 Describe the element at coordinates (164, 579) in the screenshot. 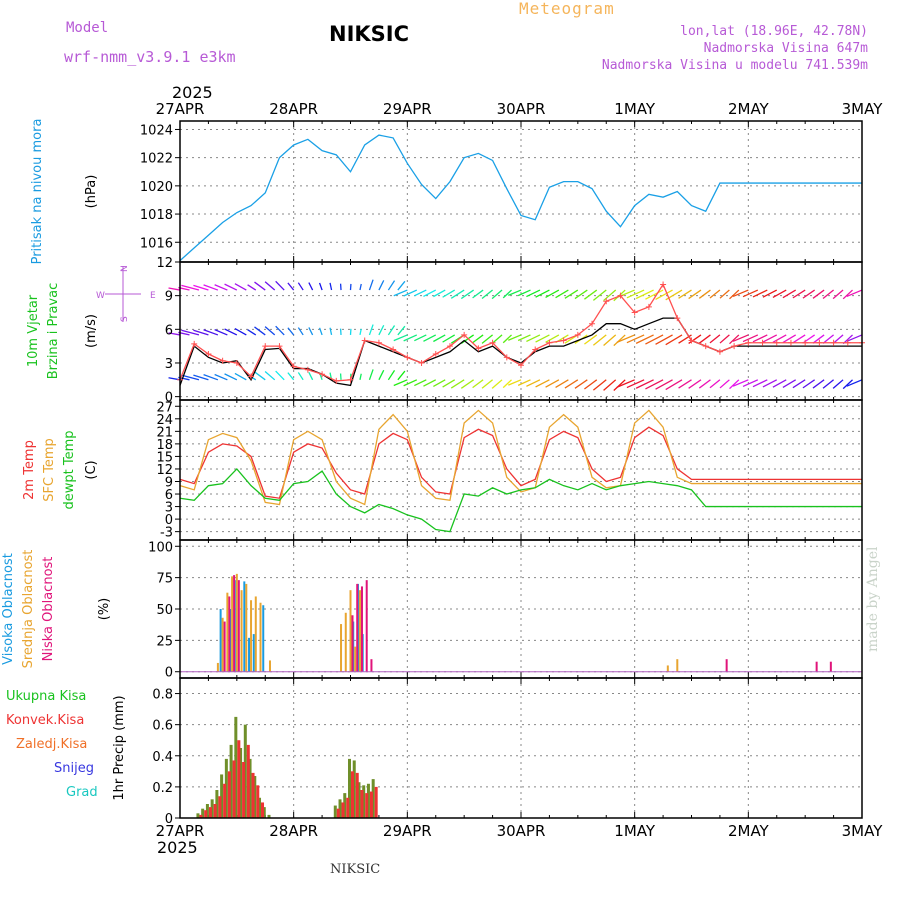

I see `y-tick-label: 75` at that location.